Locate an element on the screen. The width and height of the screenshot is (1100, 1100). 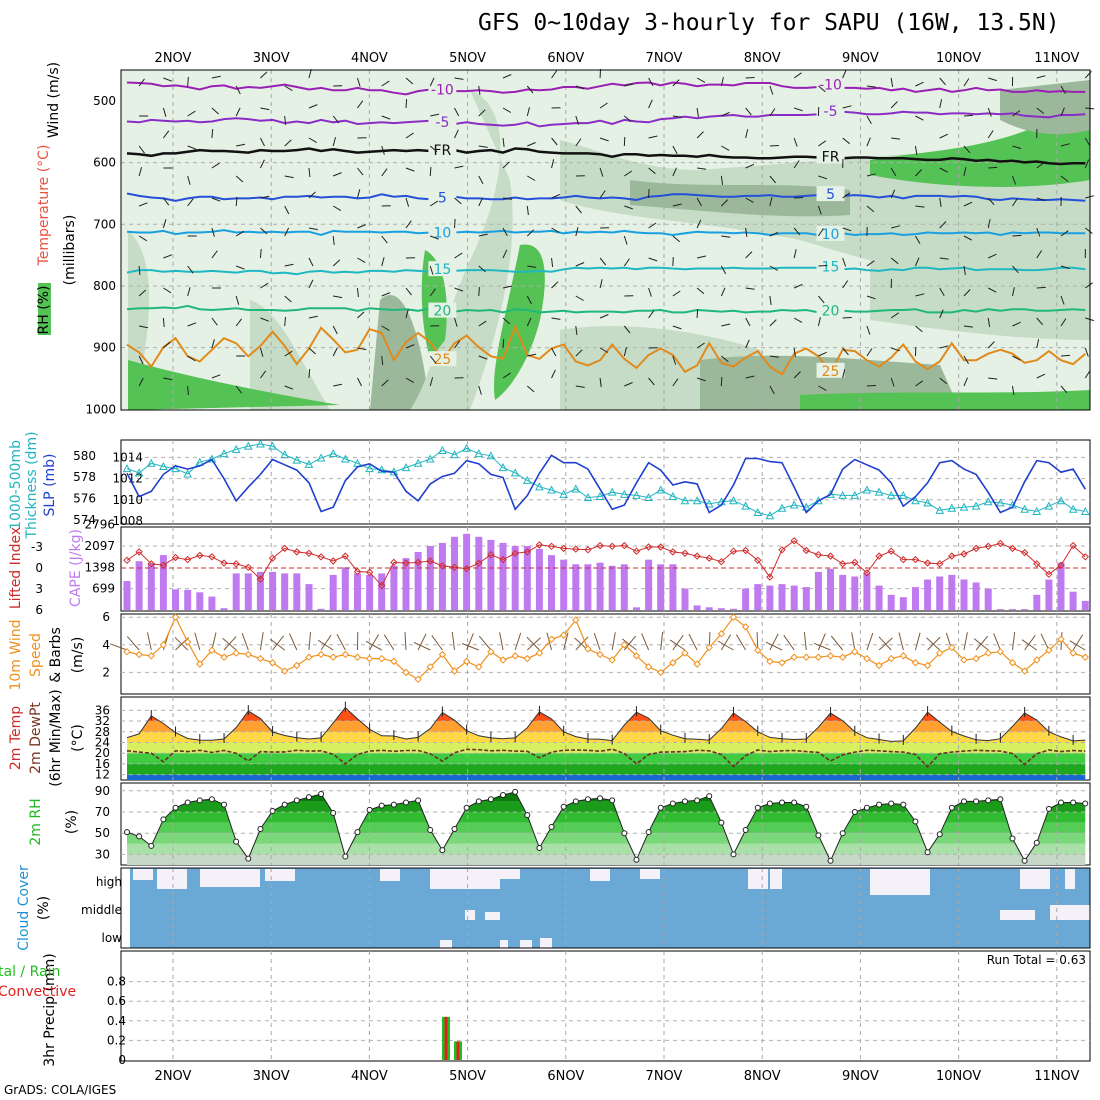
cloud-cover-frame is located at coordinates (605, 908).